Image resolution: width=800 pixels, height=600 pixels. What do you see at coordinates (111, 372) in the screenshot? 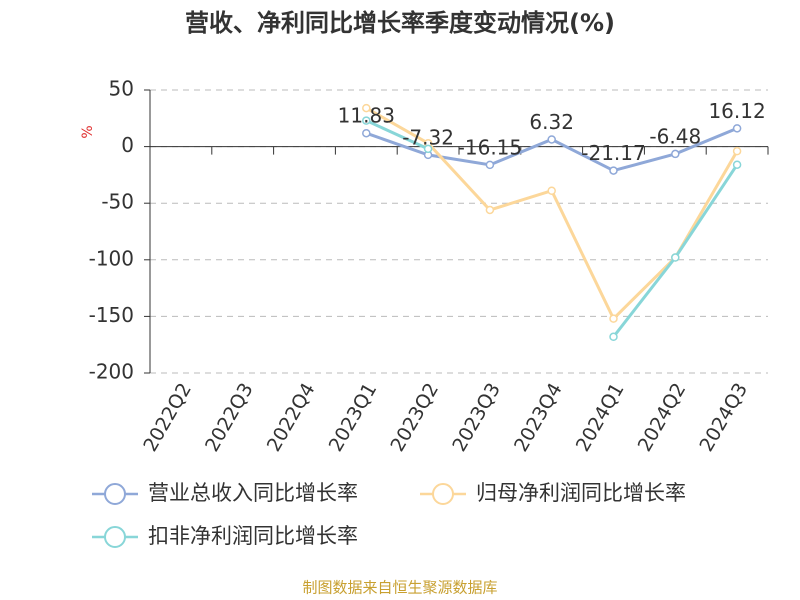
I see `y-tick-label: -200` at bounding box center [111, 372].